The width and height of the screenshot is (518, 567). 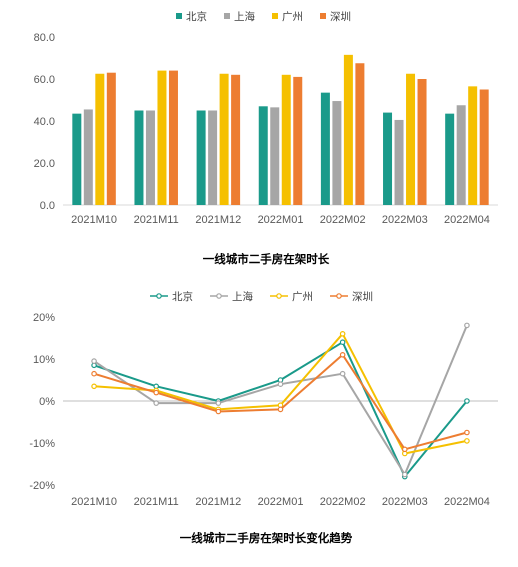 What do you see at coordinates (337, 153) in the screenshot?
I see `bar-上海-2022M02` at bounding box center [337, 153].